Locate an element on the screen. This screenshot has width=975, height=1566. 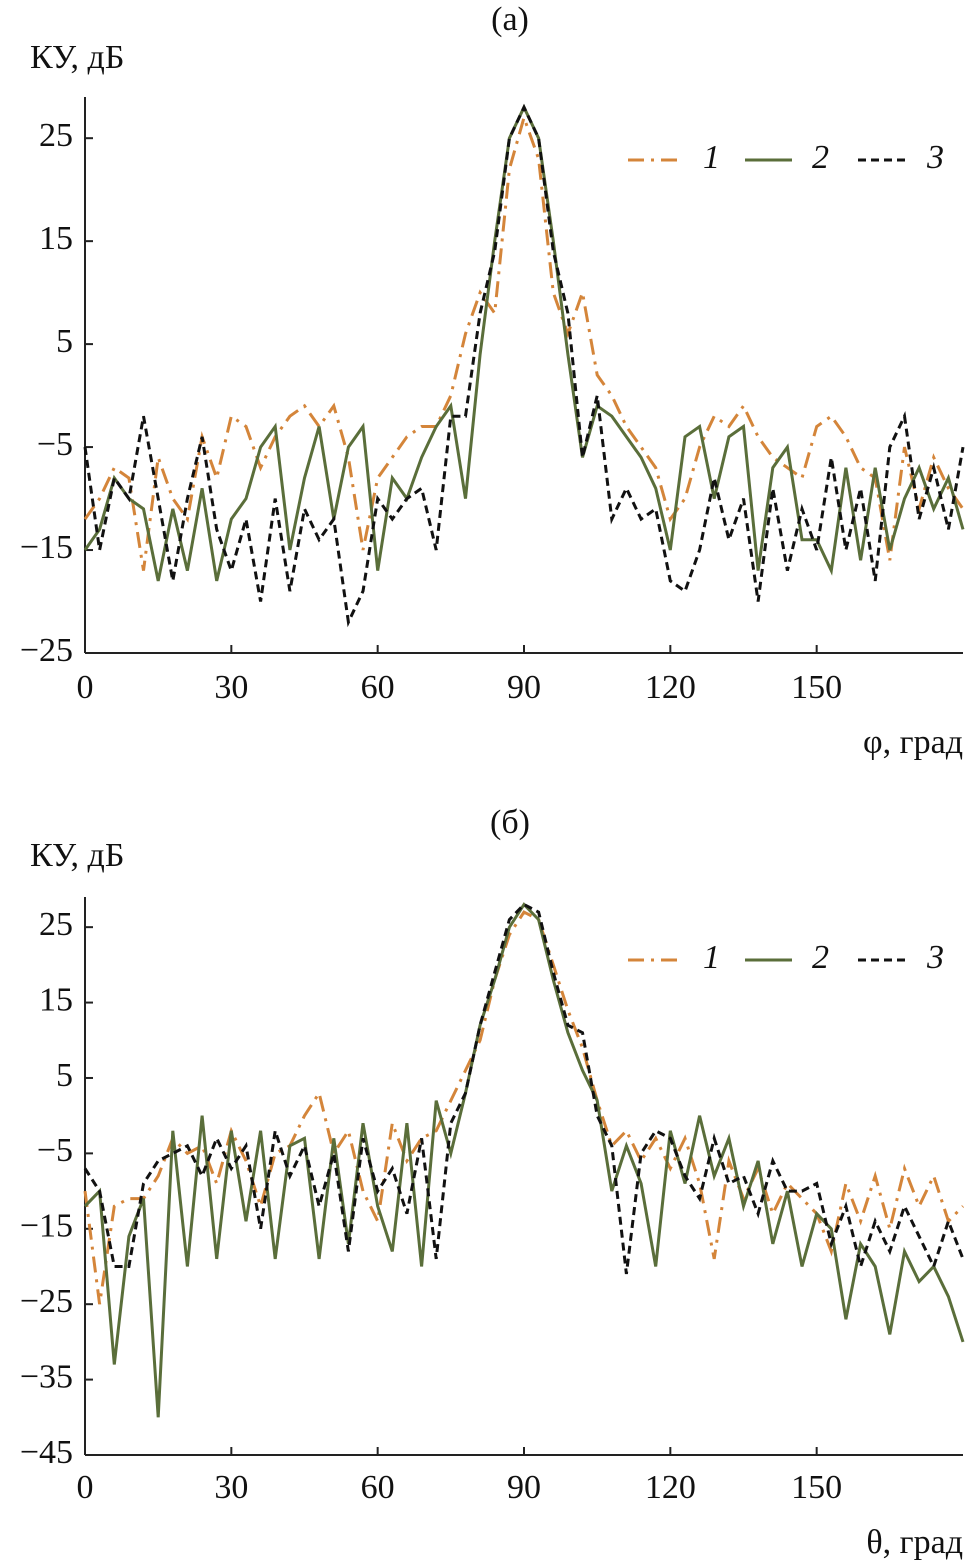
panel-title: (а) is located at coordinates (510, 19).